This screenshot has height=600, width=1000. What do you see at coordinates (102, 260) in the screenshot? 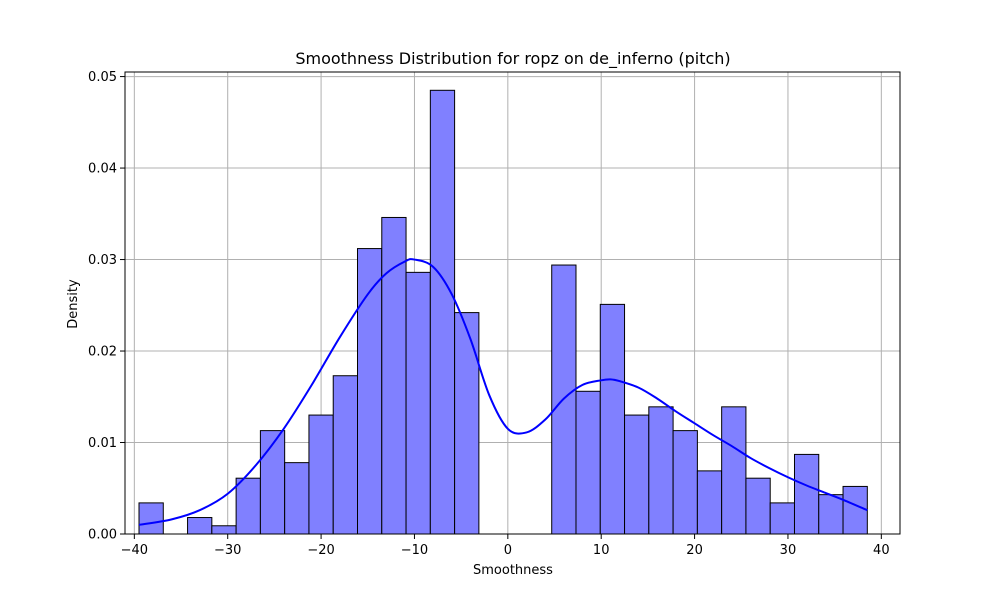
I see `y-tick-label: 0.03` at bounding box center [102, 260].